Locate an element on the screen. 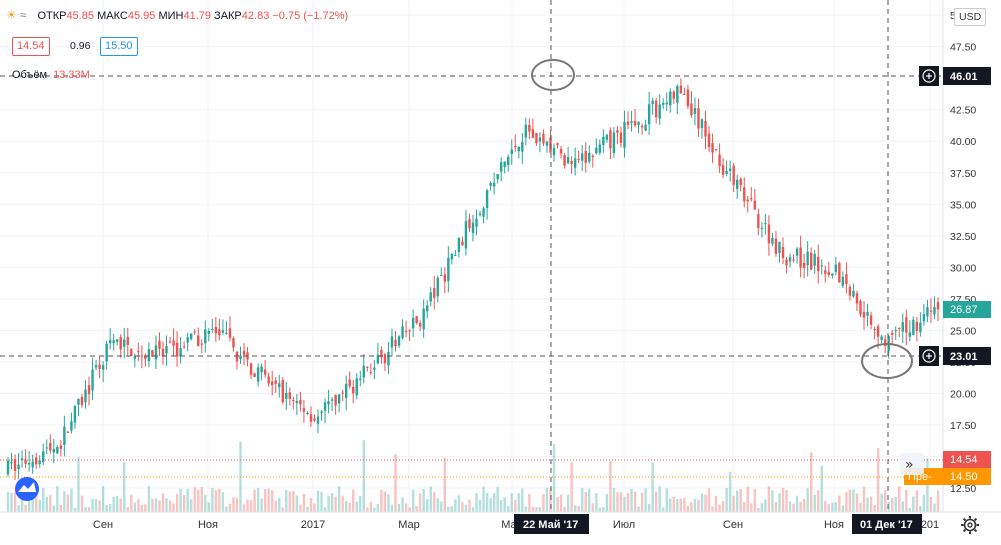  gear-icon is located at coordinates (970, 525).